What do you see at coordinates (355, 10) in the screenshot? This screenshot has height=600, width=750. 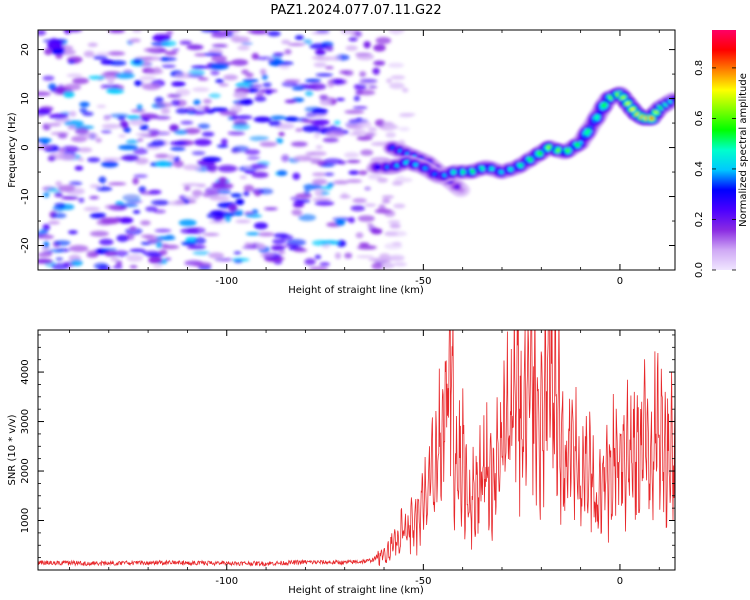 I see `figure-title: PAZ1.2024.077.07.11.G22` at bounding box center [355, 10].